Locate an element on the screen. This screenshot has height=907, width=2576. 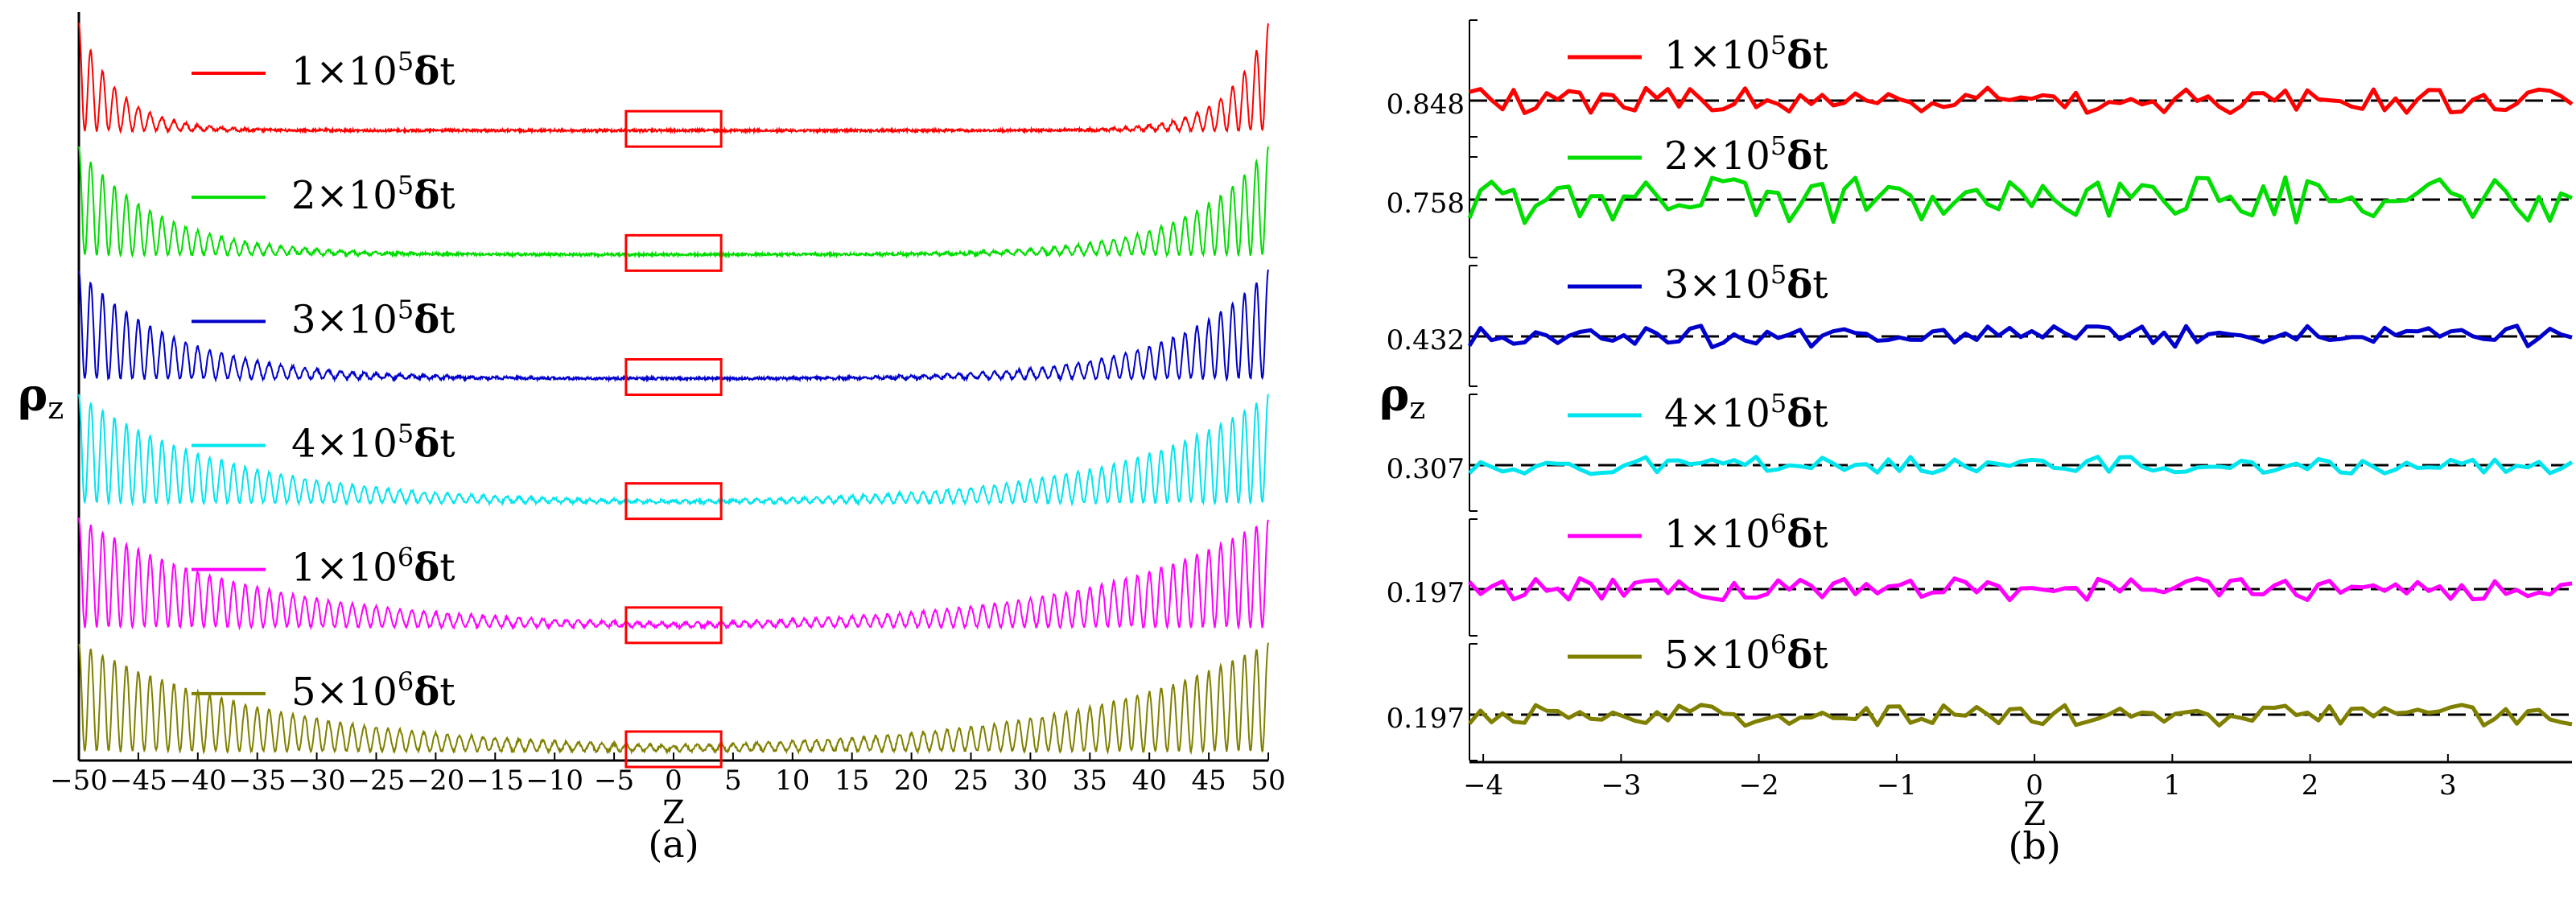
legend-b-3: 4×105δt is located at coordinates (1746, 412).